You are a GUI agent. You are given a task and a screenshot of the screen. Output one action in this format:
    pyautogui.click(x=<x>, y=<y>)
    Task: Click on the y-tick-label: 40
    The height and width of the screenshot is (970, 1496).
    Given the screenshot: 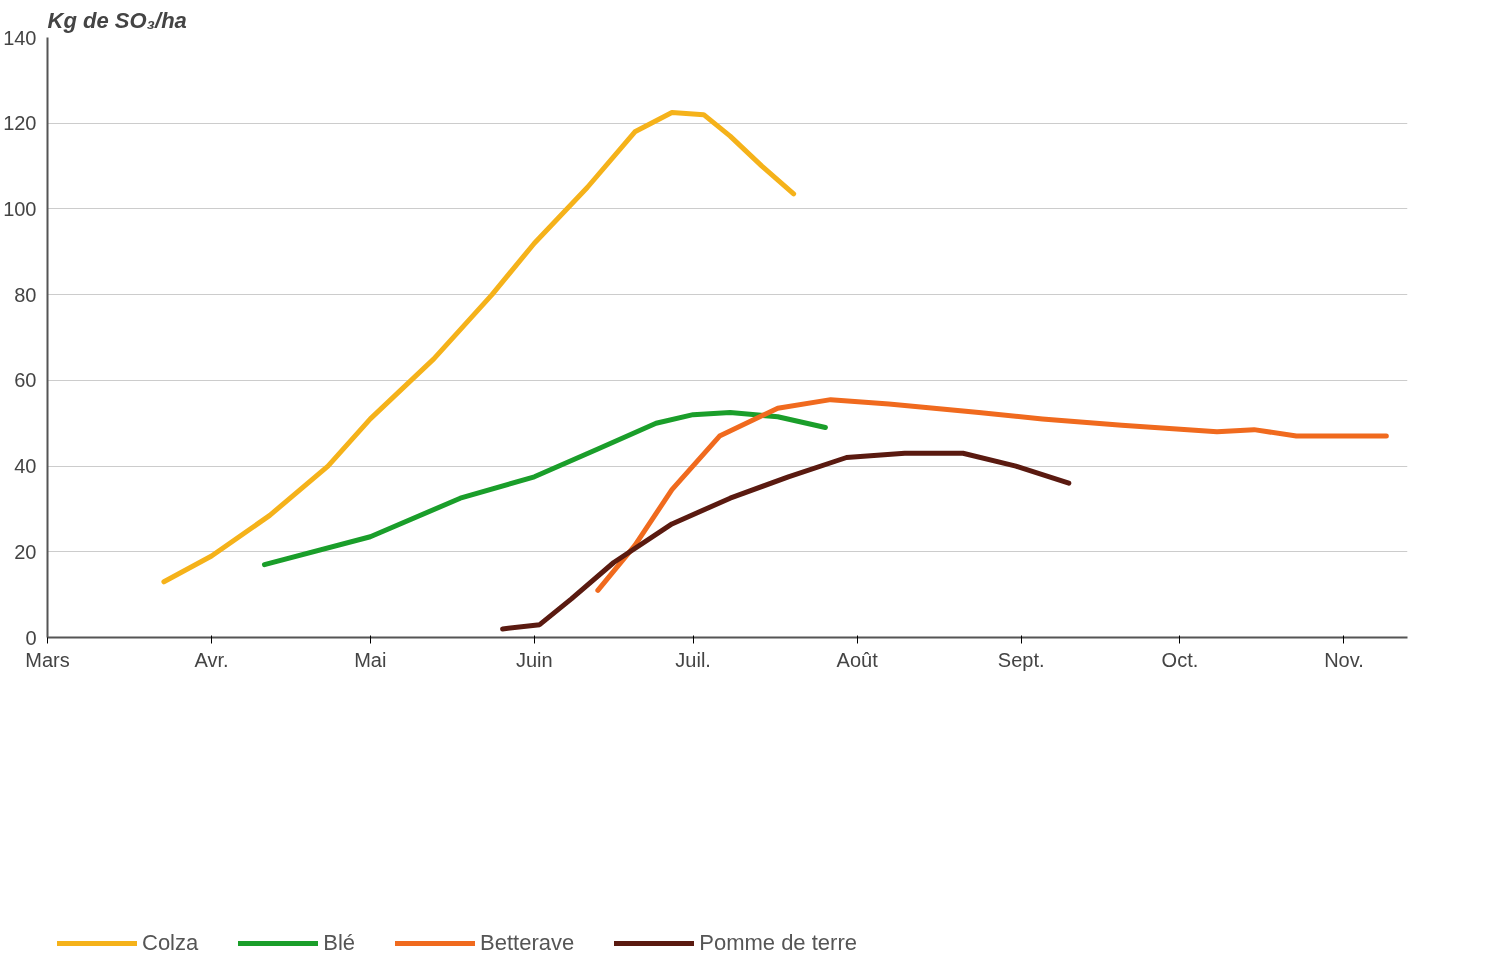 What is the action you would take?
    pyautogui.click(x=25, y=466)
    